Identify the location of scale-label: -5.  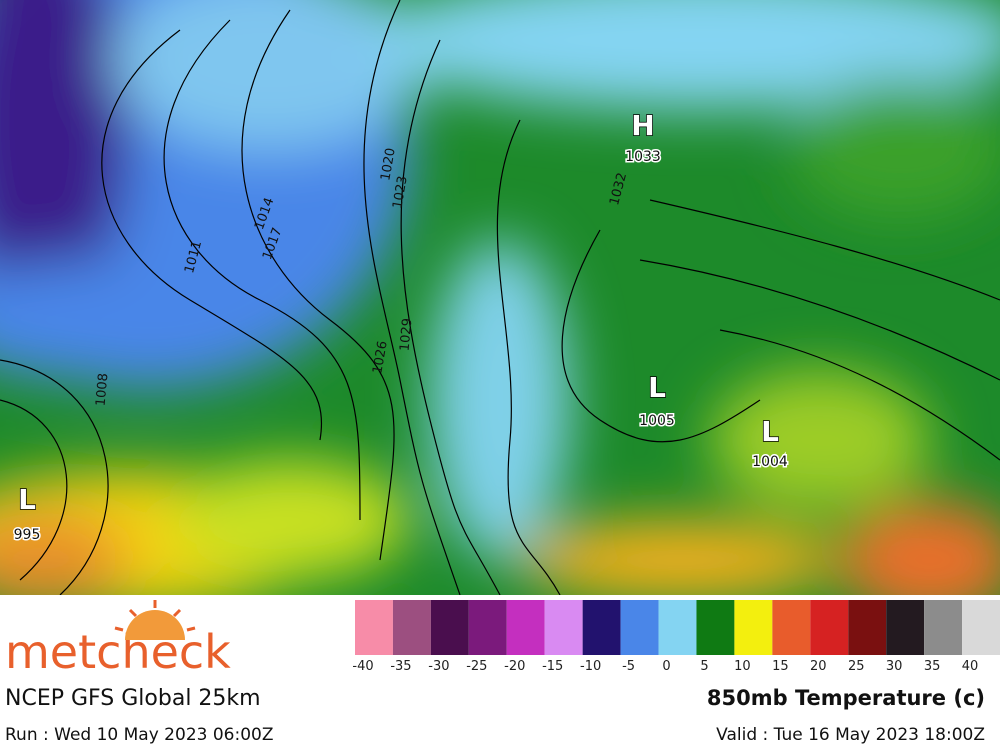
(628, 666).